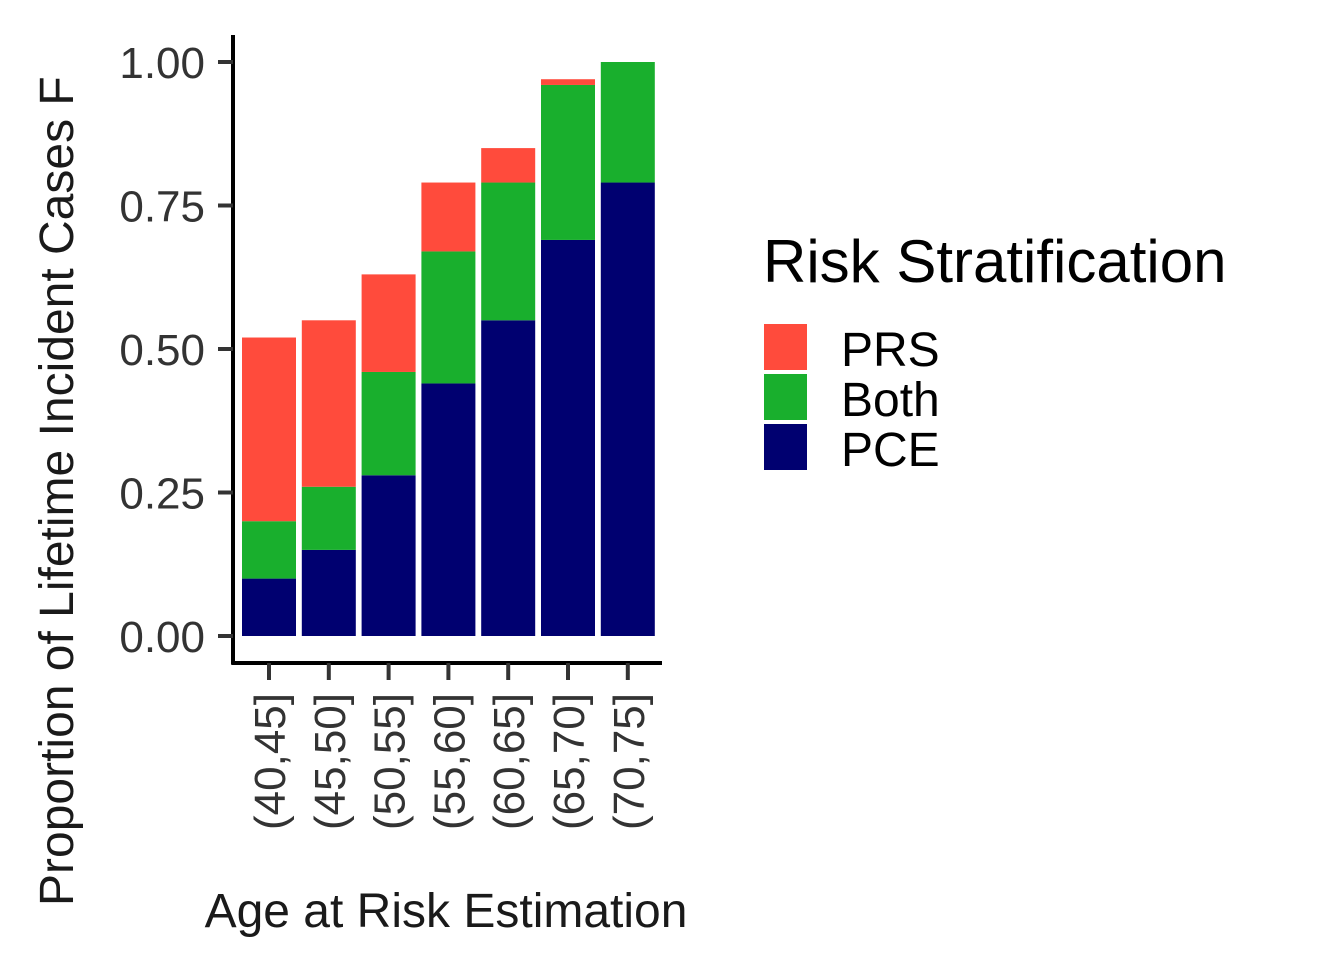 The width and height of the screenshot is (1344, 960). What do you see at coordinates (785, 447) in the screenshot?
I see `legend-key-pce` at bounding box center [785, 447].